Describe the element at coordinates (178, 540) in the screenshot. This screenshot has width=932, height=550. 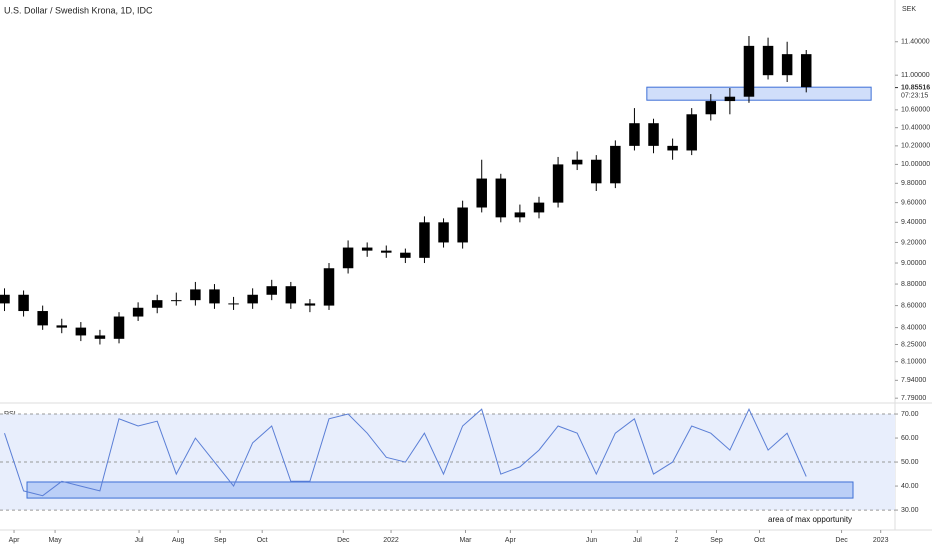
I see `x-tick-label: Aug` at that location.